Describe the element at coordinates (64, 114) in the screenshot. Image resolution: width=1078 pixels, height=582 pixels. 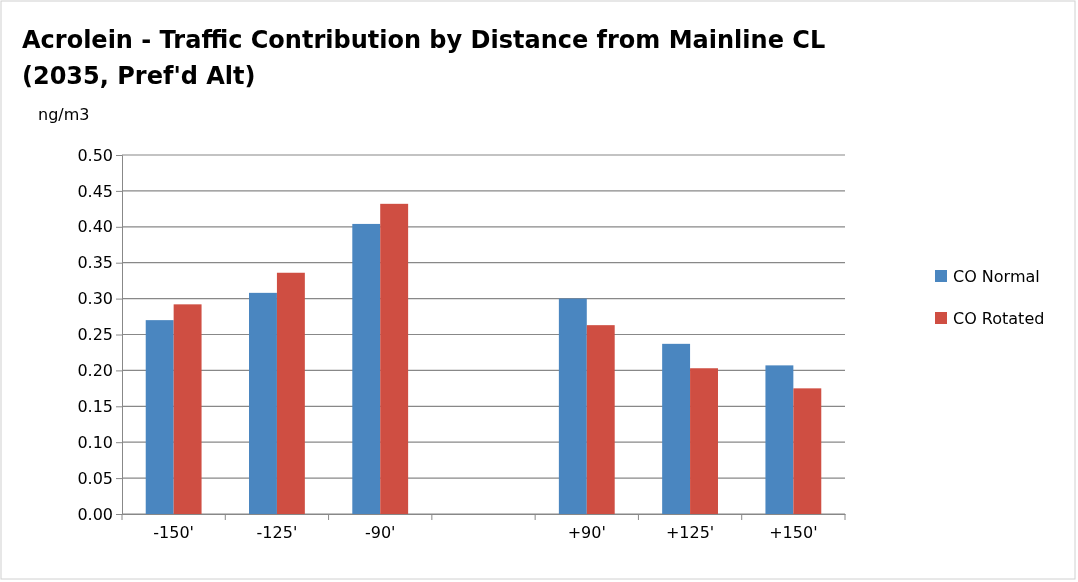
I see `y-axis-title: ng/m3` at that location.